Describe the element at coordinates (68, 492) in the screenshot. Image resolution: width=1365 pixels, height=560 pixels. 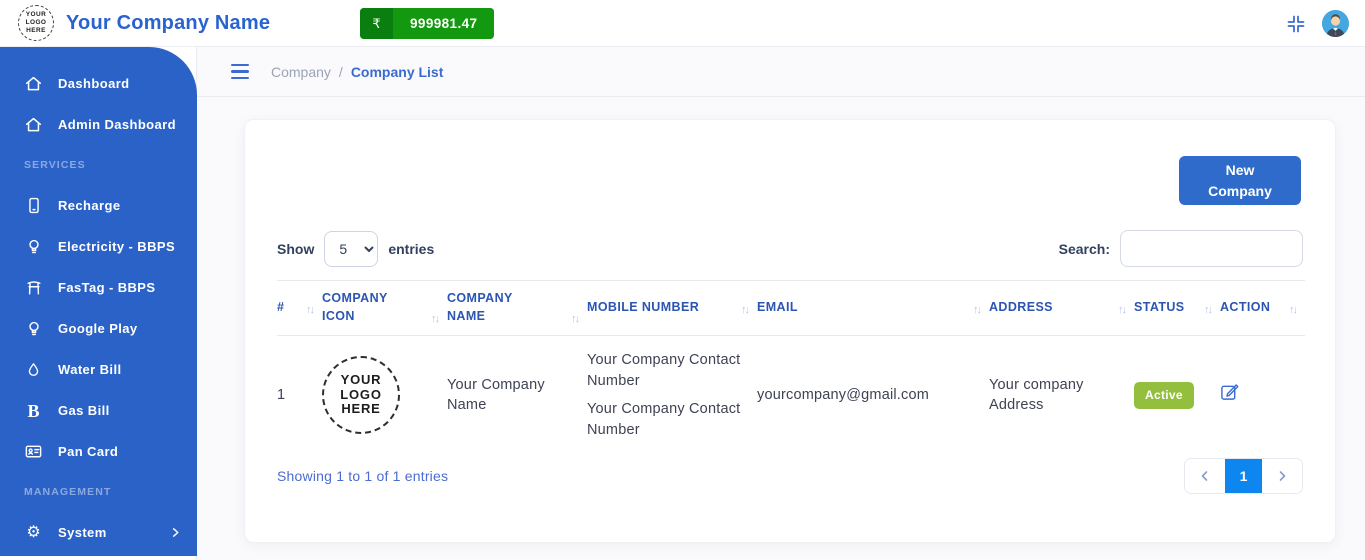
I see `sidebar-section-management: MANAGEMENT` at that location.